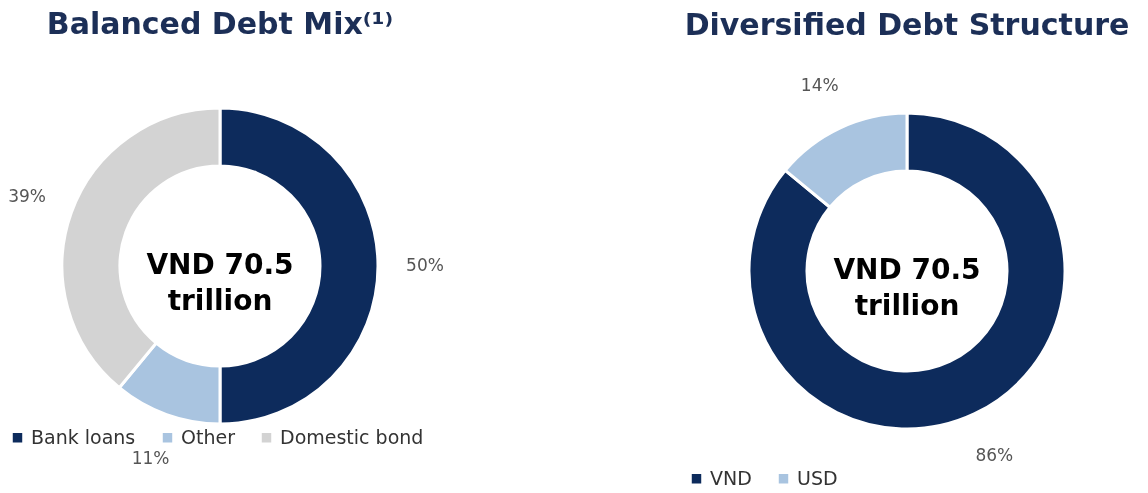 This screenshot has height=493, width=1148. Describe the element at coordinates (83, 436) in the screenshot. I see `legend-label: Bank loans` at that location.